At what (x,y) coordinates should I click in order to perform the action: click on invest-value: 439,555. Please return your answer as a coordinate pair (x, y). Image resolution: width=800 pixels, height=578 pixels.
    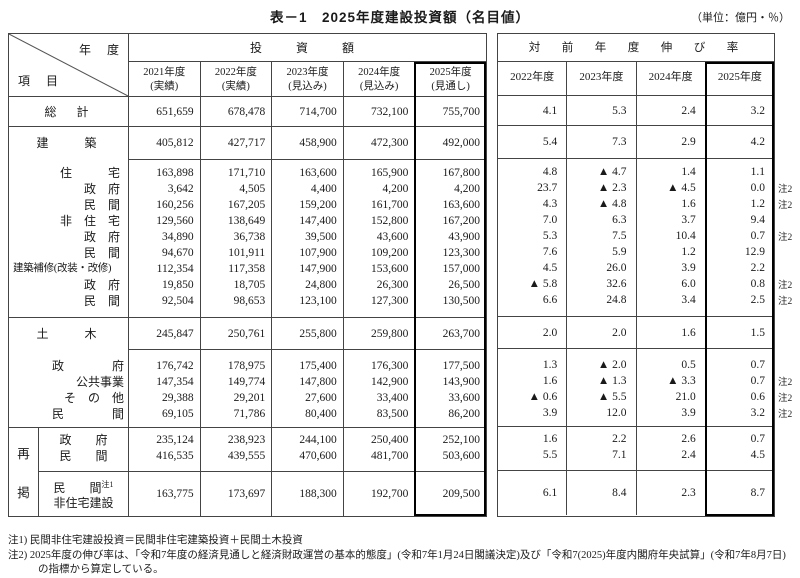
    Looking at the image, I should click on (237, 456).